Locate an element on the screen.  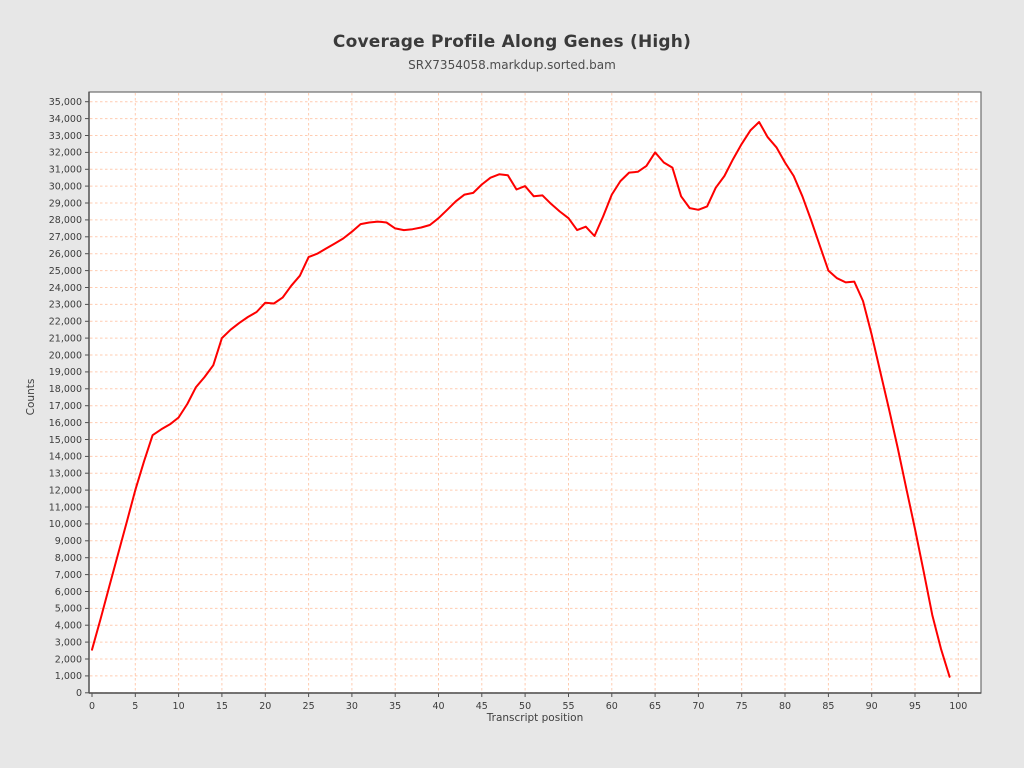
y-axis-title: Counts is located at coordinates (31, 397).